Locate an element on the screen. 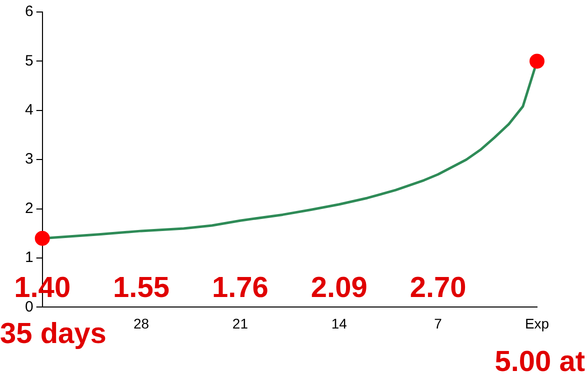 The image size is (587, 374). x-tick-label: 7 is located at coordinates (438, 323).